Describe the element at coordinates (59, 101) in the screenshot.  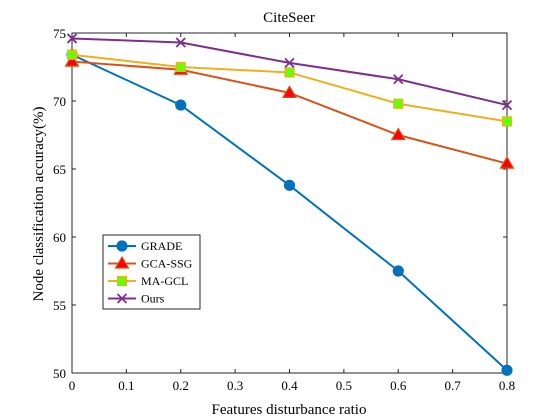
I see `y-tick-label: 70` at that location.